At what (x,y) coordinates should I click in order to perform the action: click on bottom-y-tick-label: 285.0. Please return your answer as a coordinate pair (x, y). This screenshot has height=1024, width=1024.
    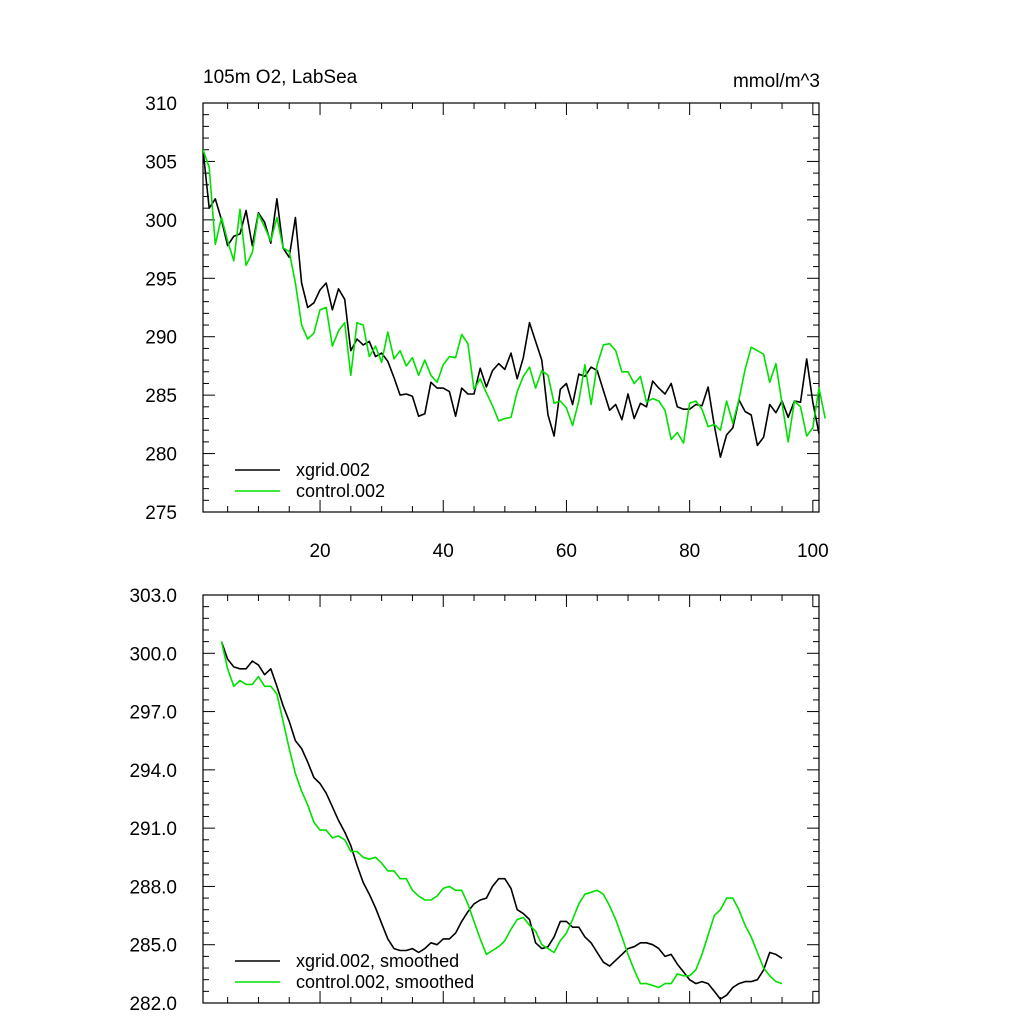
    Looking at the image, I should click on (153, 946).